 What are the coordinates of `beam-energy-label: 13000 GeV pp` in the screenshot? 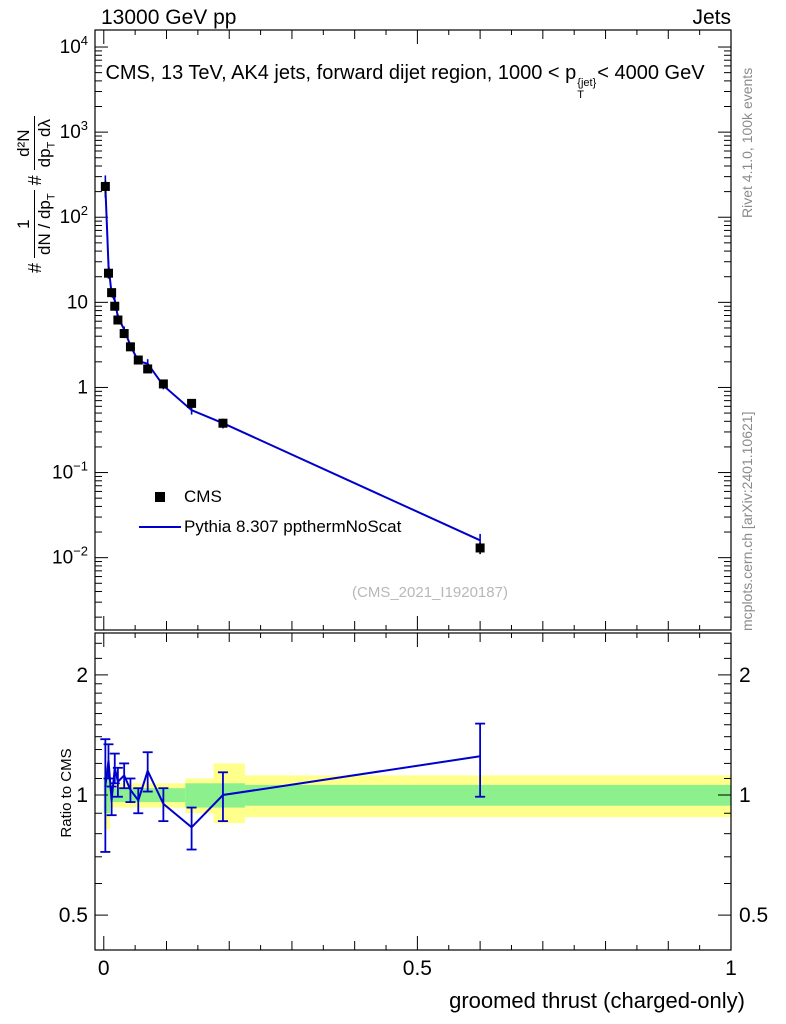 It's located at (169, 17).